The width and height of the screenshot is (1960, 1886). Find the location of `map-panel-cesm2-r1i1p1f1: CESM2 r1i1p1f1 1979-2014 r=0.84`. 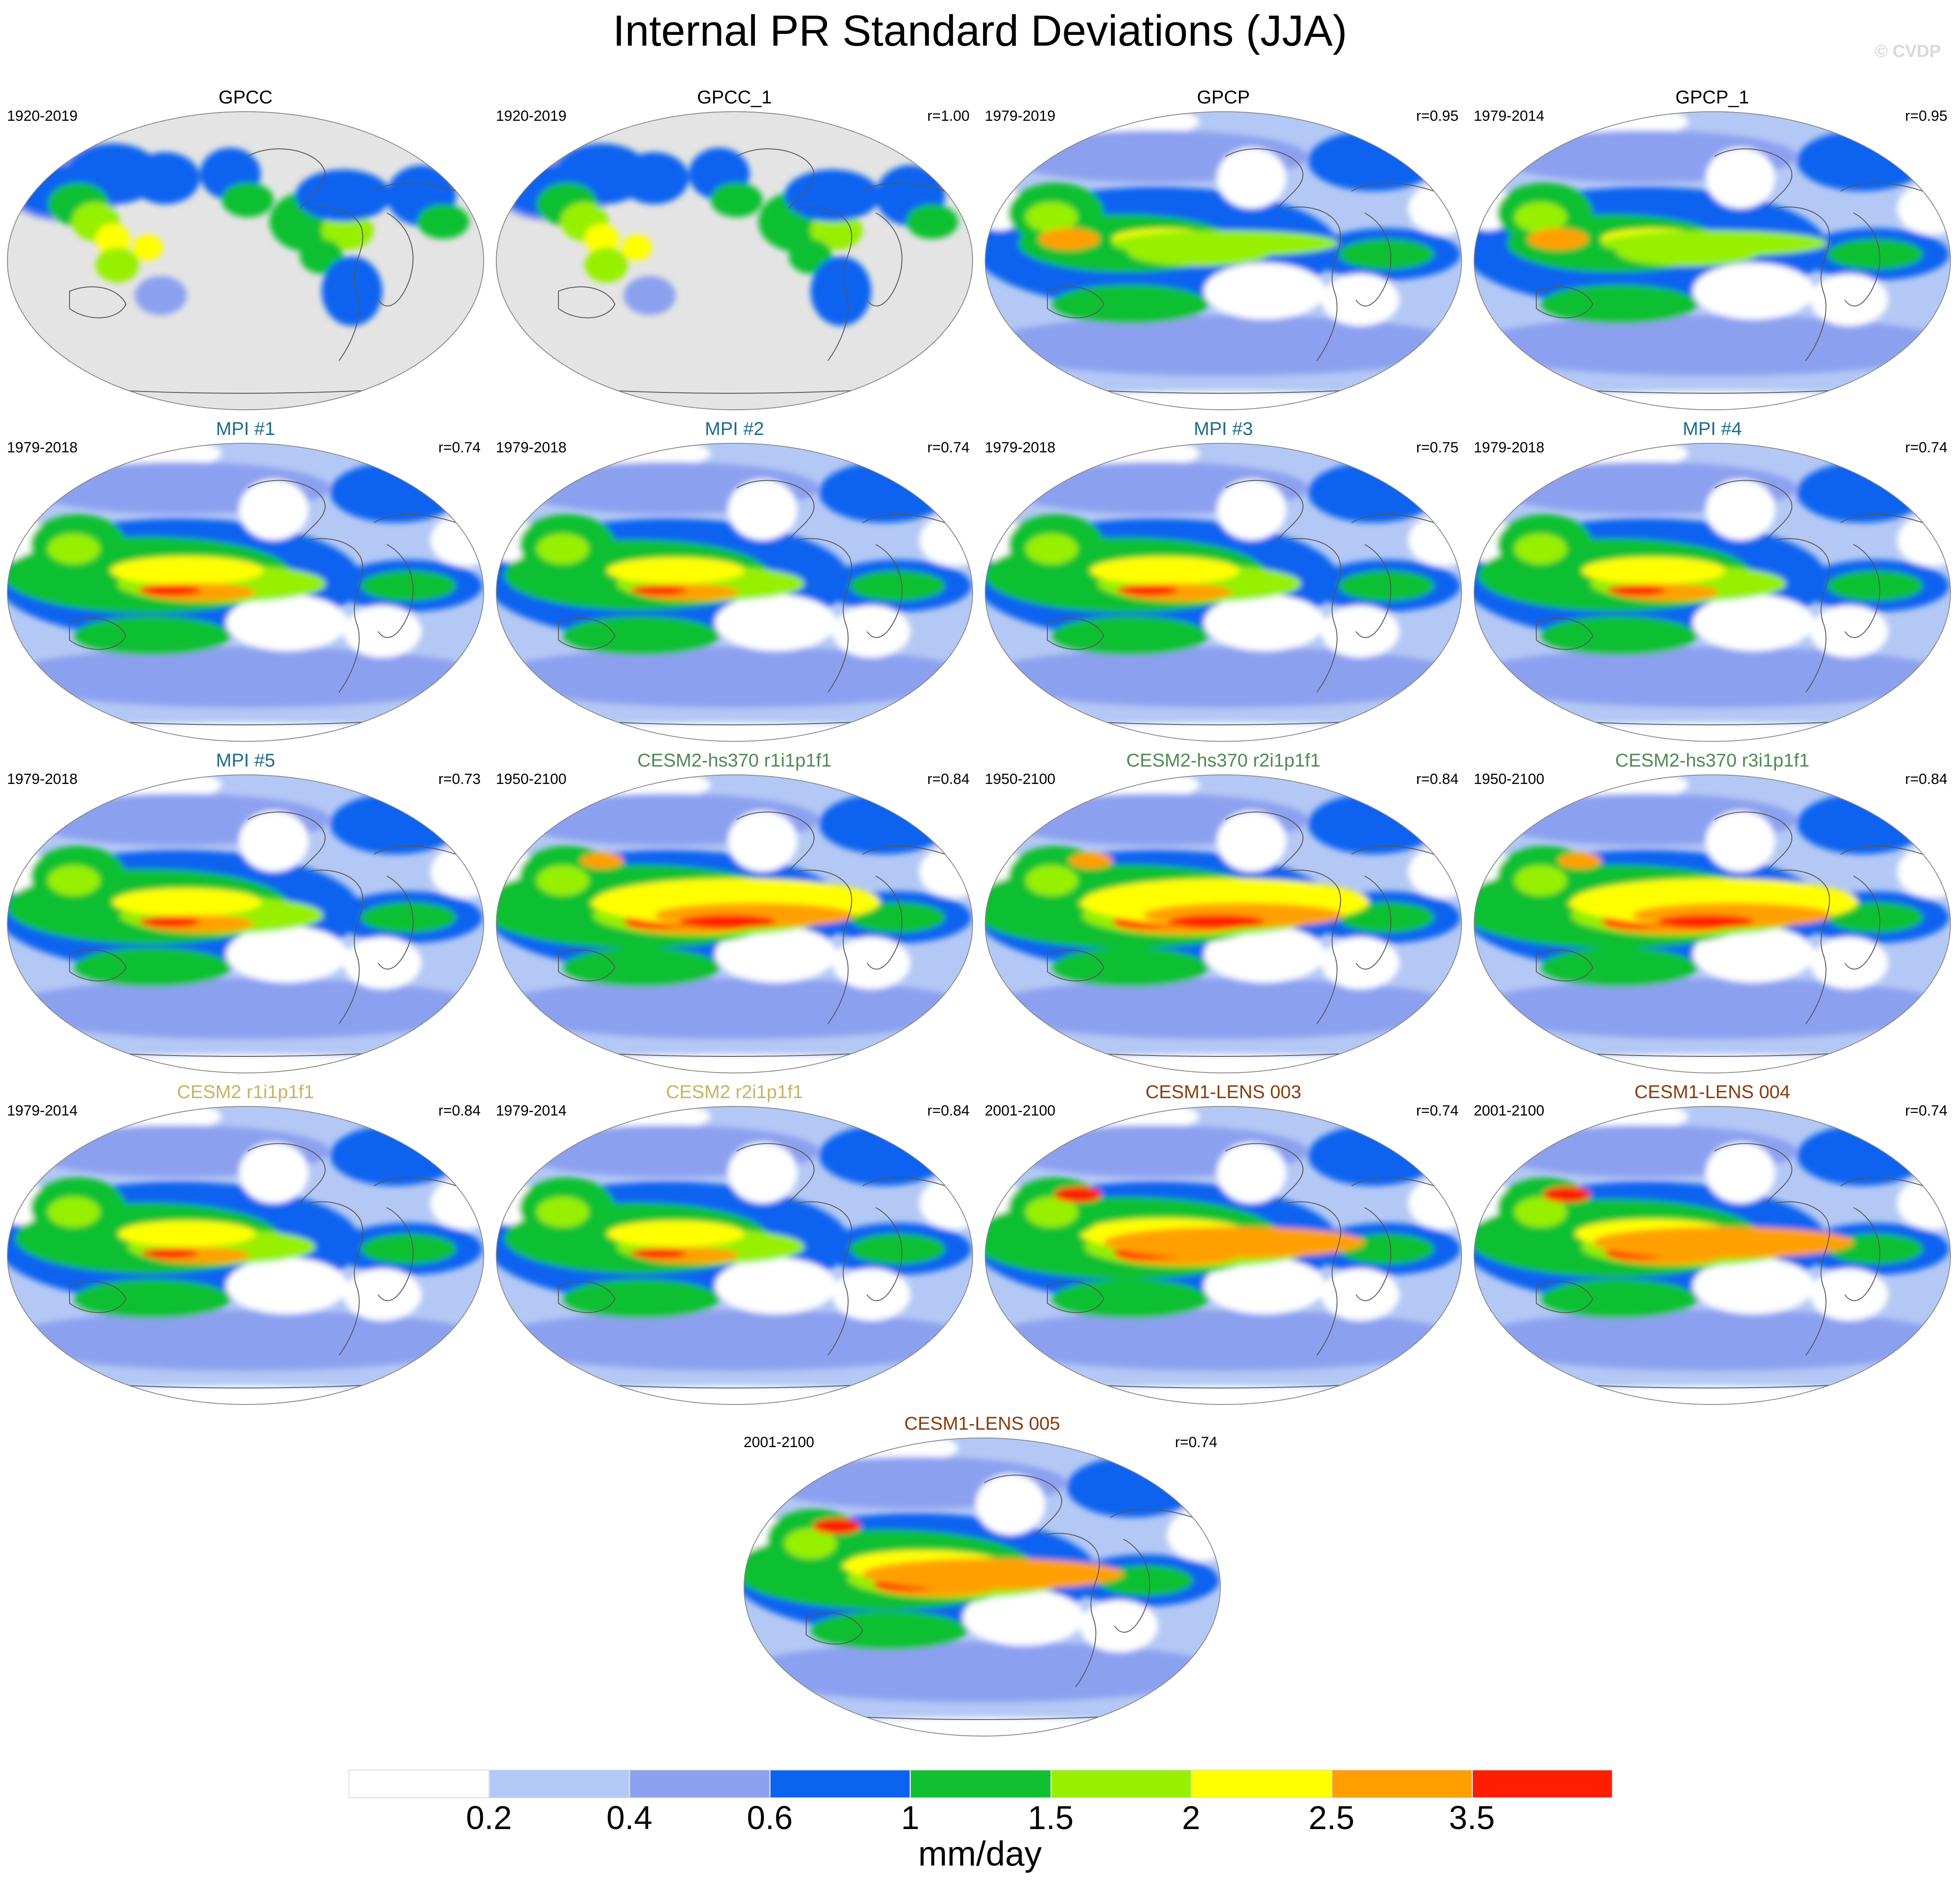

map-panel-cesm2-r1i1p1f1: CESM2 r1i1p1f1 1979-2014 r=0.84 is located at coordinates (245, 1247).